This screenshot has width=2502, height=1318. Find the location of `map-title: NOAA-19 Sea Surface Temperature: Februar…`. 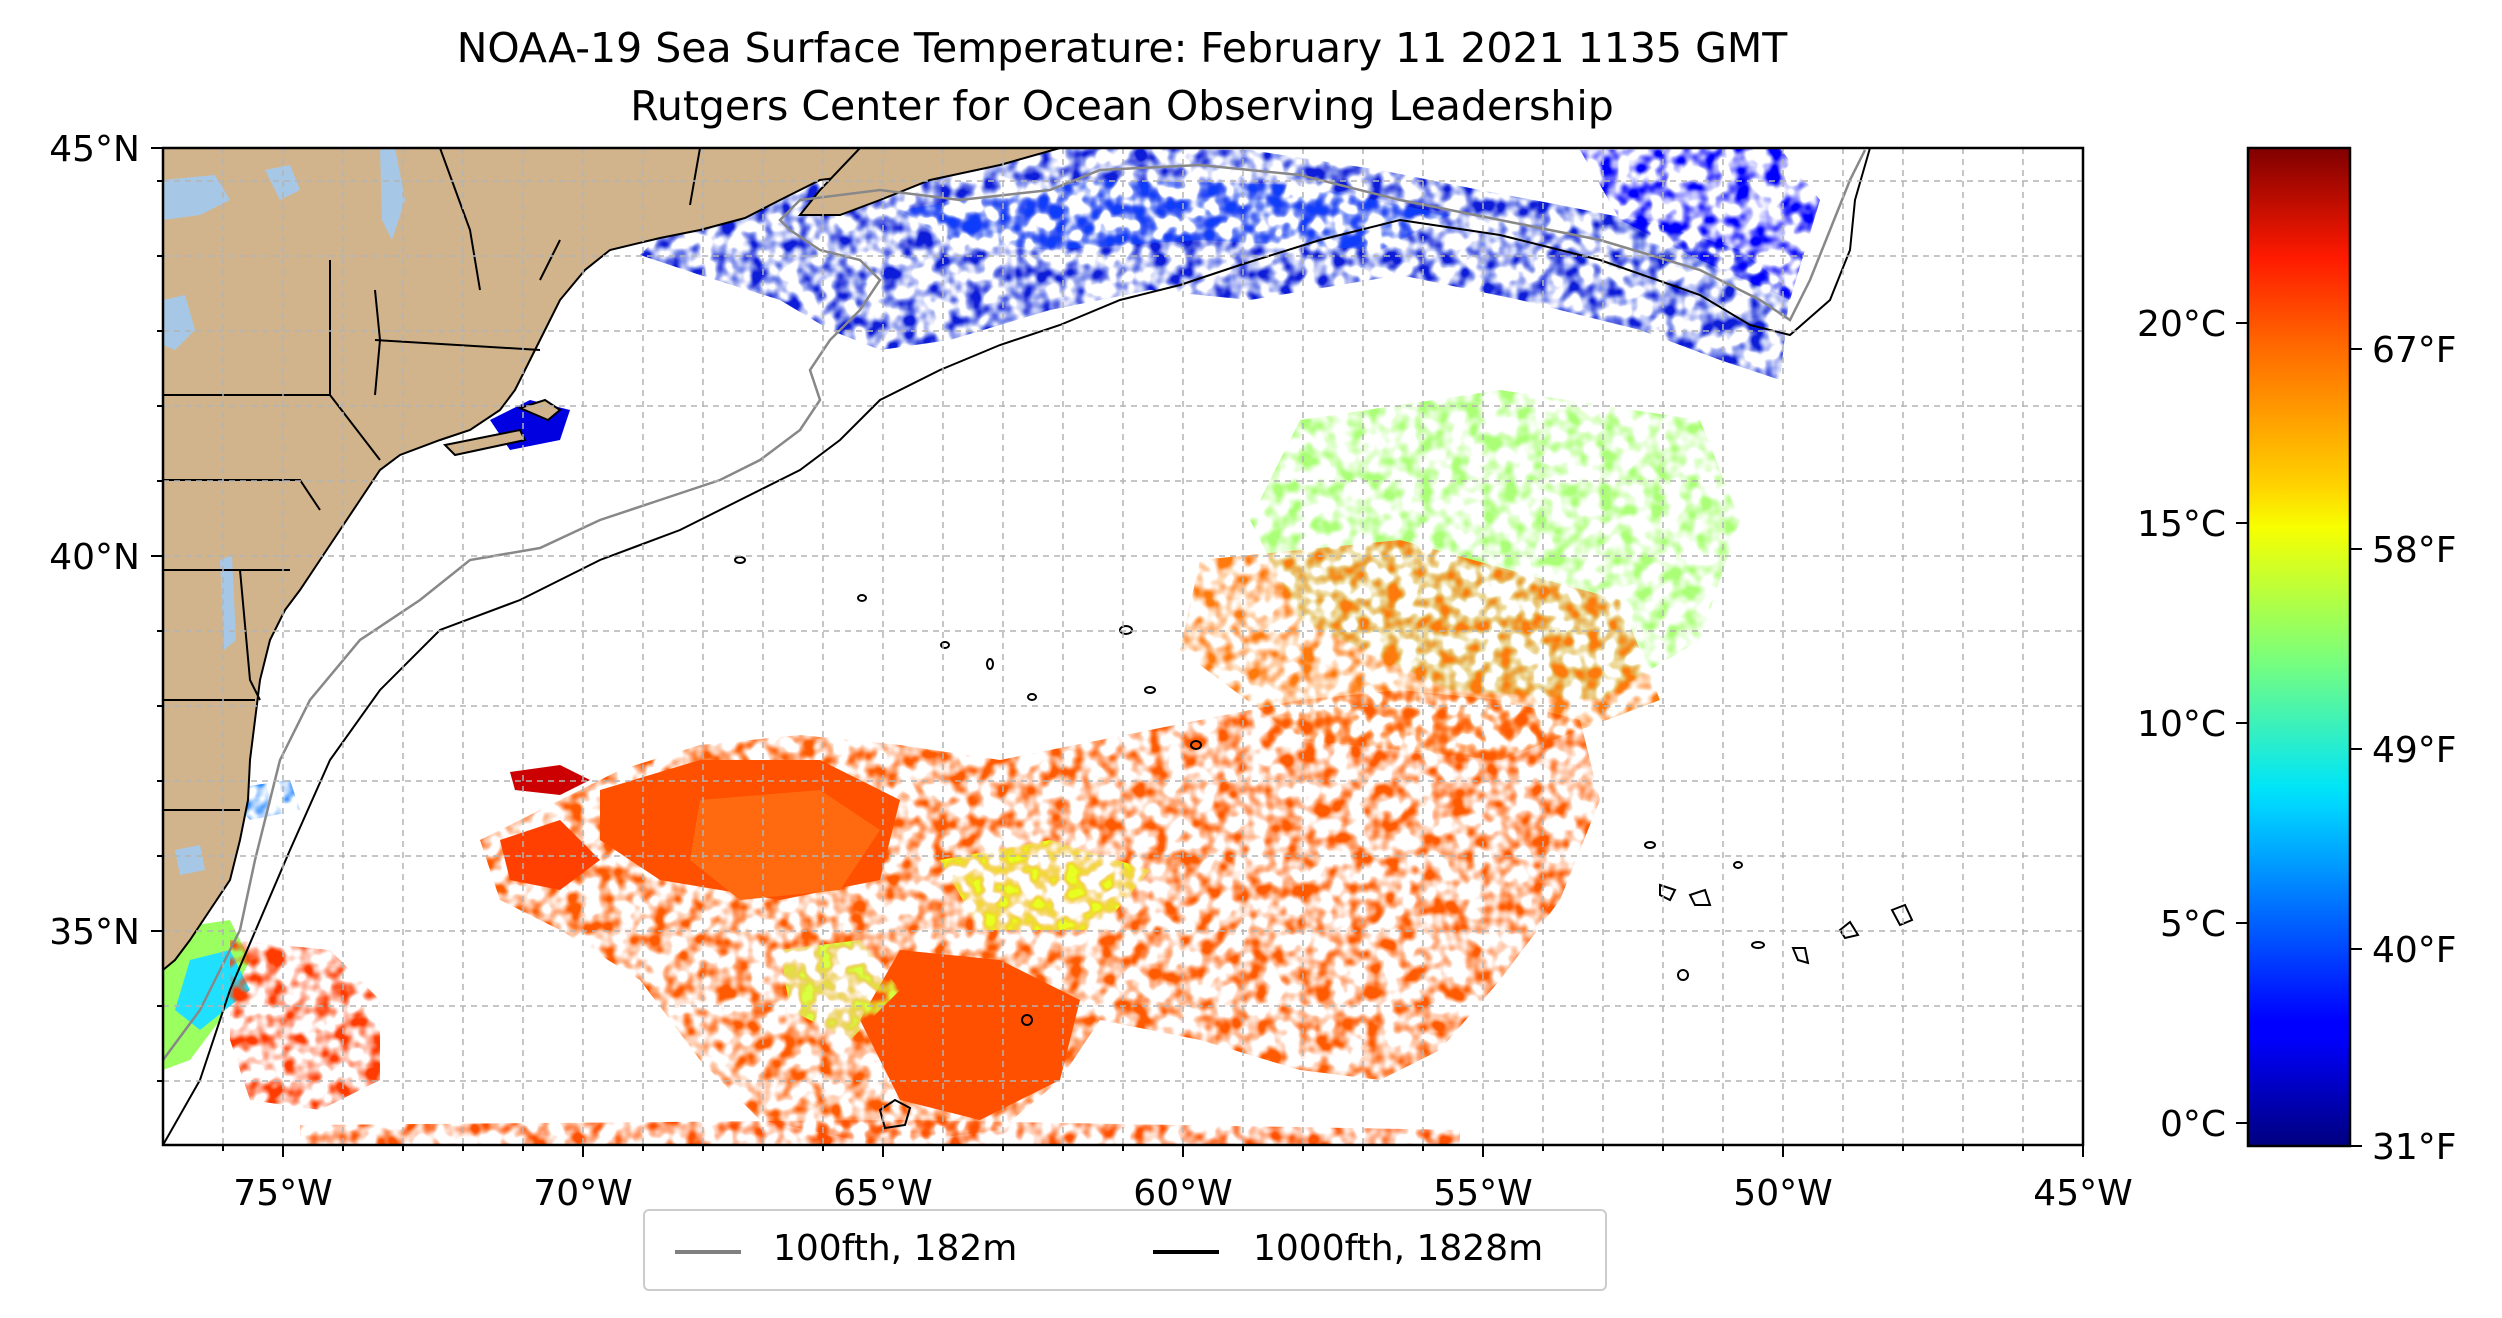

map-title: NOAA-19 Sea Surface Temperature: Februar… is located at coordinates (1122, 48).